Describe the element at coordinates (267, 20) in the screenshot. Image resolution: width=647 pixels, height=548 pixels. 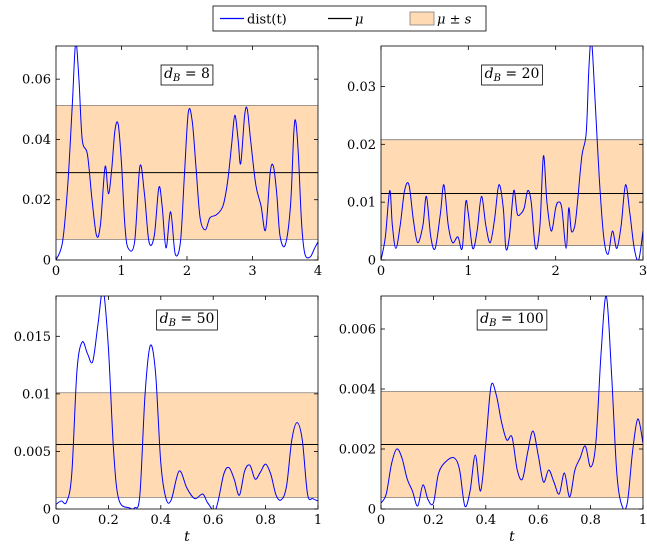
I see `legend-label: dist(t)` at that location.